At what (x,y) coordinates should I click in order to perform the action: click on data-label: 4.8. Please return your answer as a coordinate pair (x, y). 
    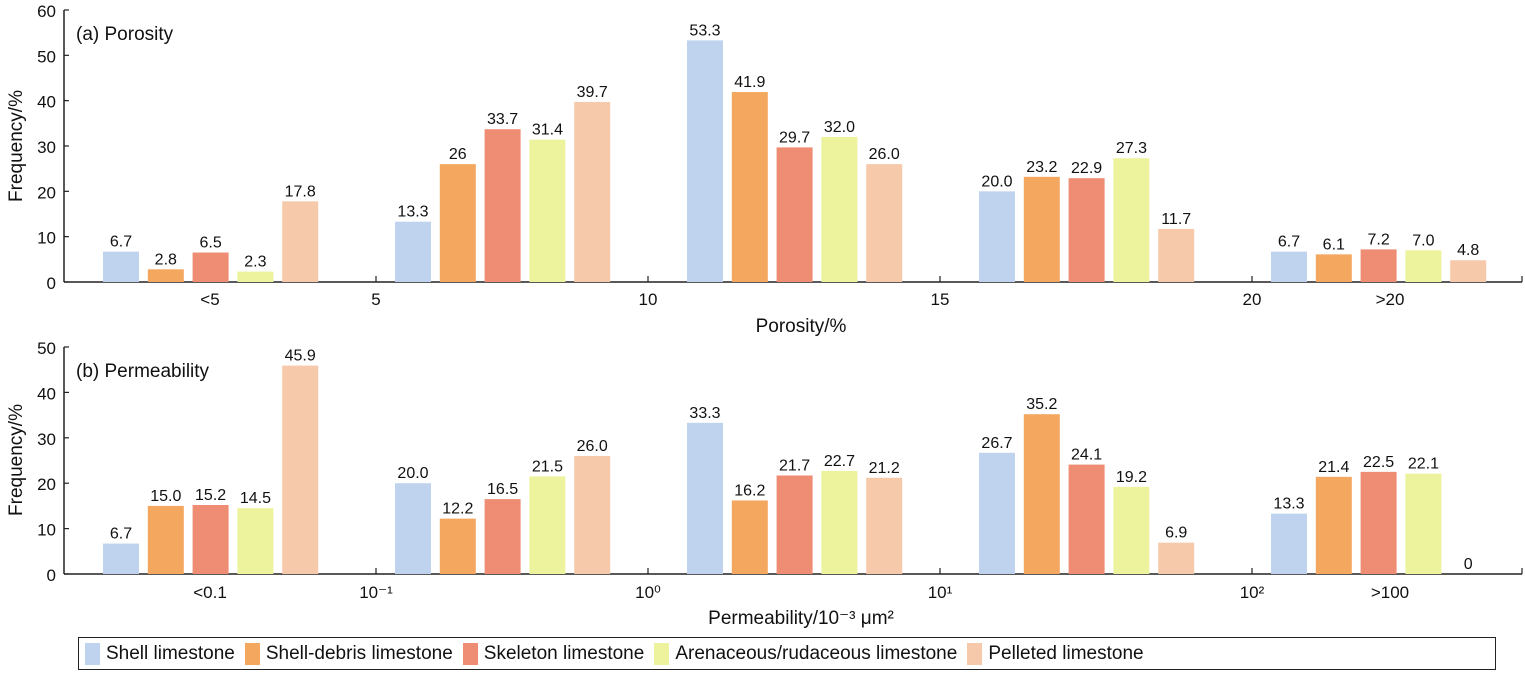
    Looking at the image, I should click on (1468, 250).